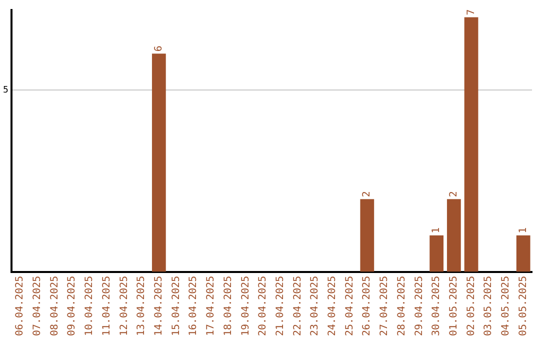 The width and height of the screenshot is (540, 340). What do you see at coordinates (454, 306) in the screenshot?
I see `x-tick-label: 01.05.2025` at bounding box center [454, 306].